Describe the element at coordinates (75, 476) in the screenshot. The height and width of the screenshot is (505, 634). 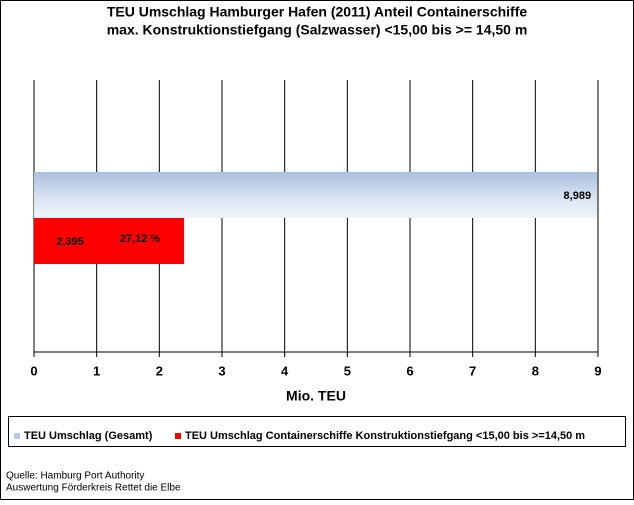
I see `source-line: Quelle: Hamburg Port Authority` at that location.